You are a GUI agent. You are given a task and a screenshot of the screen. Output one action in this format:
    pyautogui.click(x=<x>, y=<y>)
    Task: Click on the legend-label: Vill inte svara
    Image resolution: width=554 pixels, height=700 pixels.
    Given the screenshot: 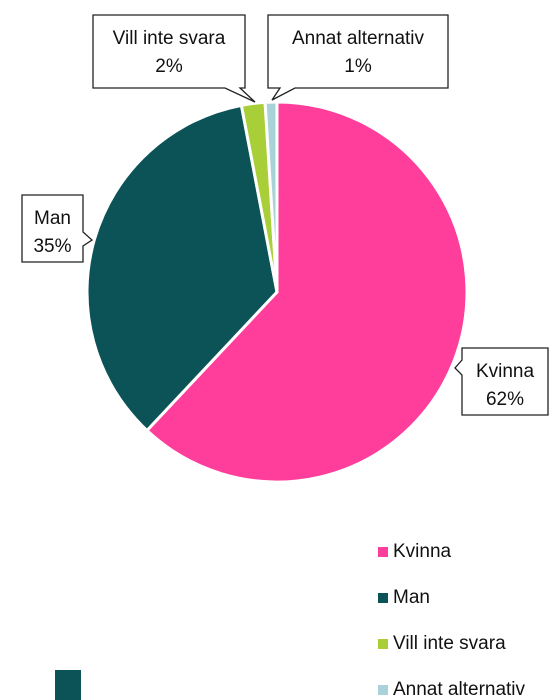 What is the action you would take?
    pyautogui.click(x=449, y=643)
    